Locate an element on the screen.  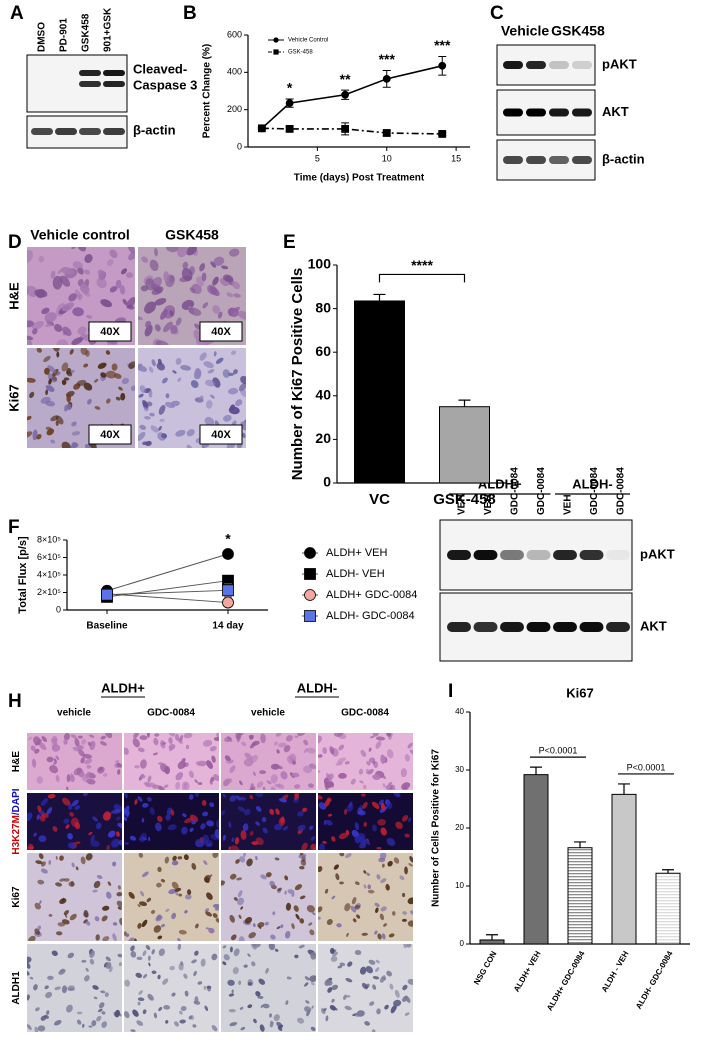
y-tick-label: 8×10⁵ is located at coordinates (49, 539).